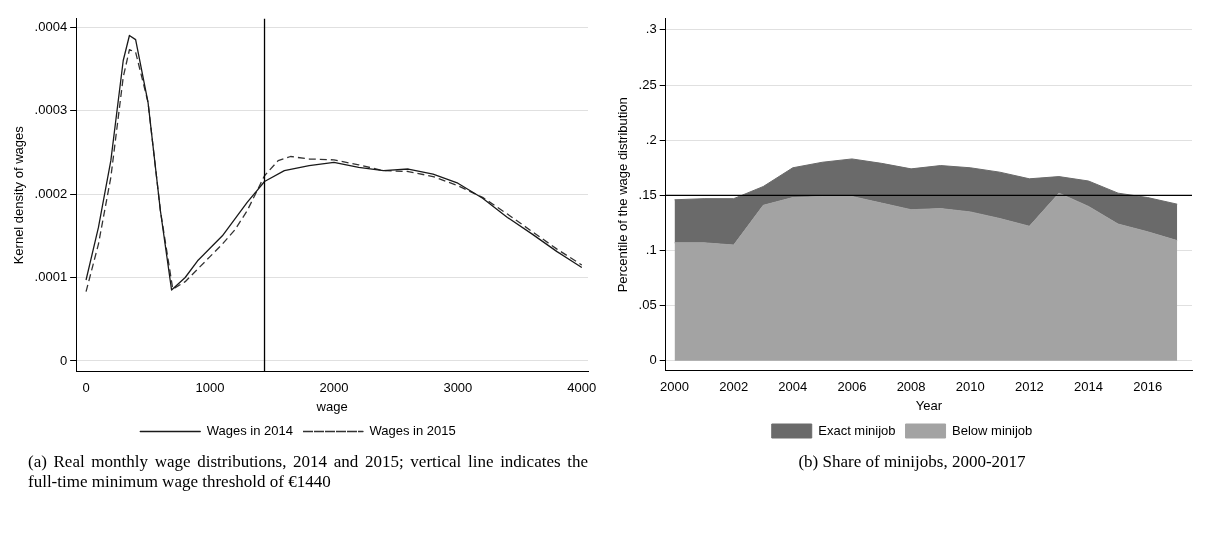 Image resolution: width=1221 pixels, height=553 pixels. What do you see at coordinates (412, 431) in the screenshot?
I see `legend-label: Wages in 2015` at bounding box center [412, 431].